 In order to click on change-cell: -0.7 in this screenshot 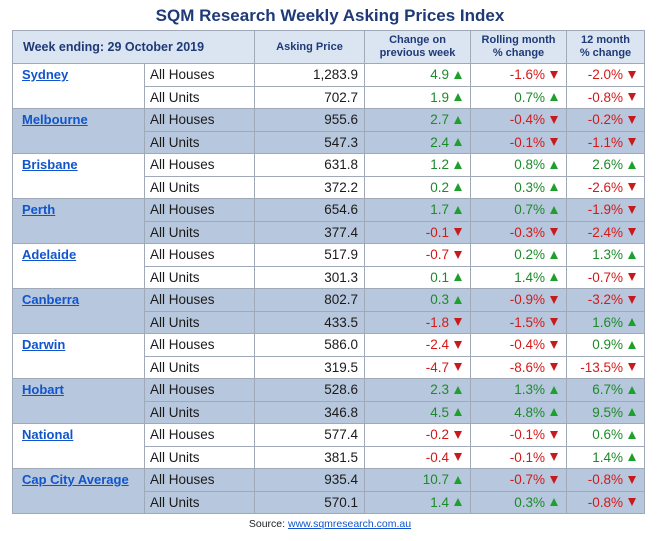, I will do `click(417, 255)`.